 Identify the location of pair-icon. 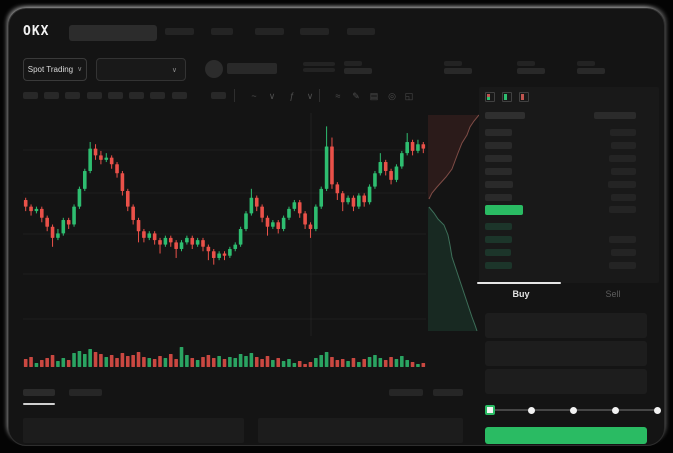
(214, 69).